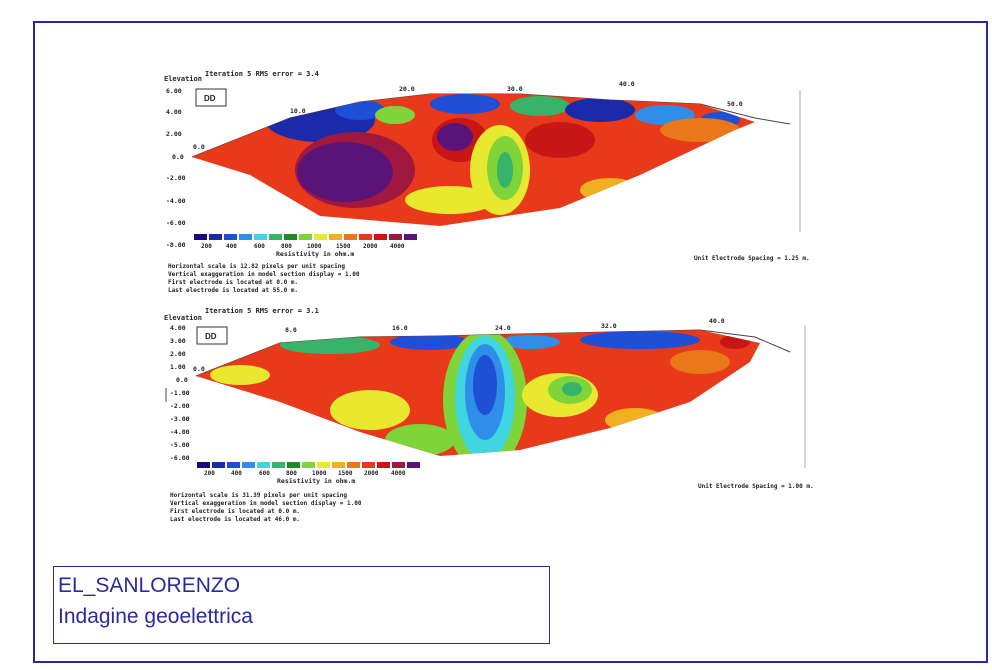  I want to click on method-label-1: DD, so click(210, 98).